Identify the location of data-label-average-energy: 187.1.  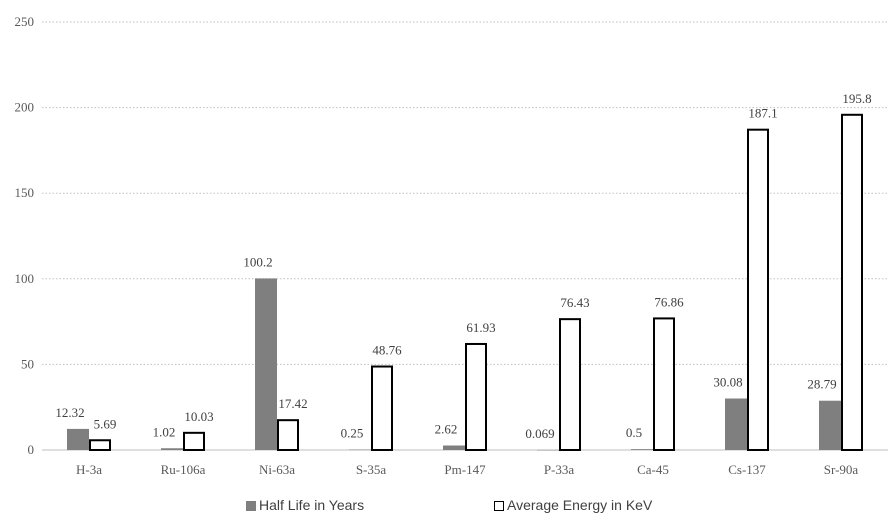
(762, 113).